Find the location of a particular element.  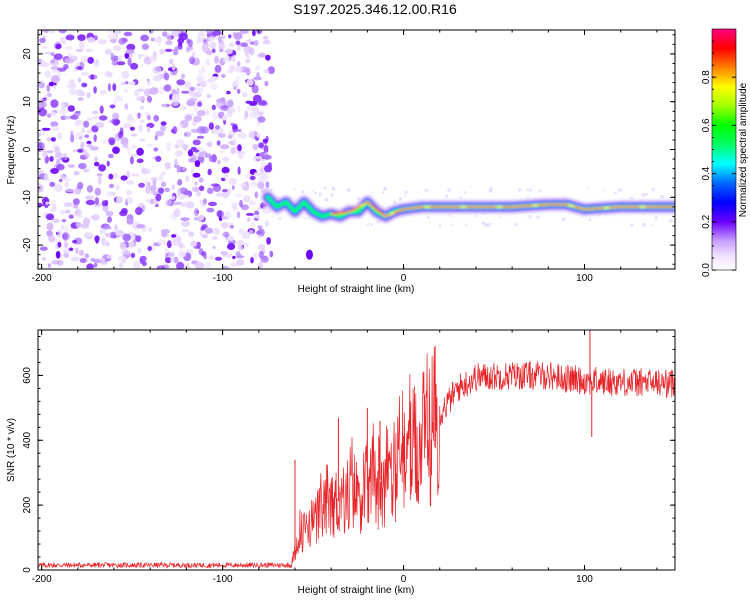

x-tick-label: 100 is located at coordinates (584, 278).